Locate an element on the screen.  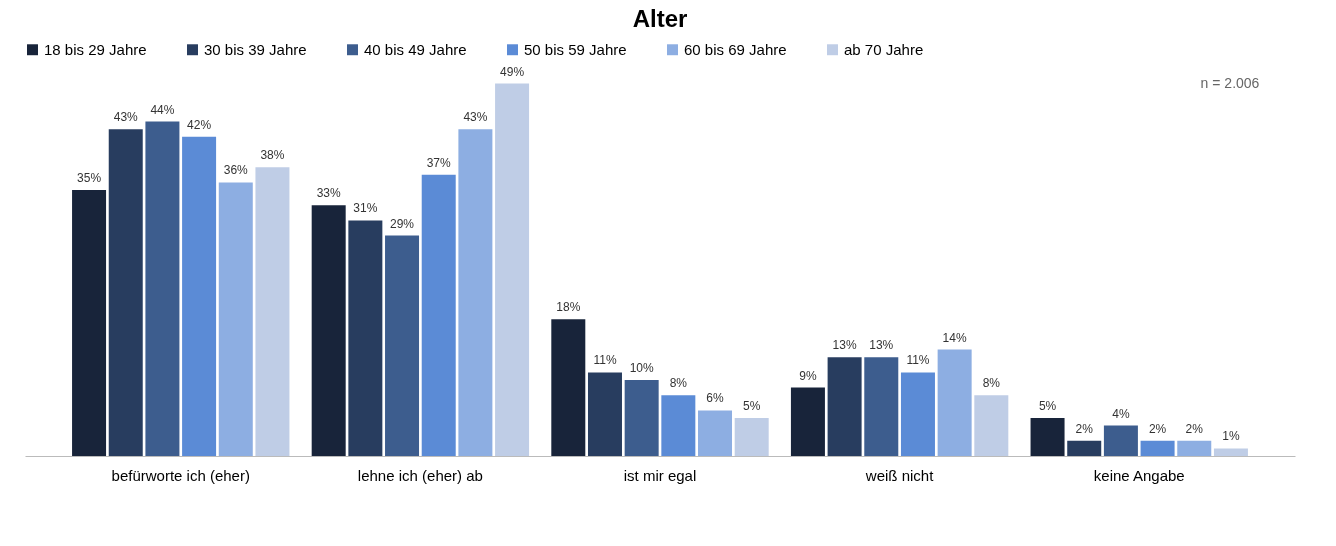
x-tick-label: weiß nicht is located at coordinates (899, 475).